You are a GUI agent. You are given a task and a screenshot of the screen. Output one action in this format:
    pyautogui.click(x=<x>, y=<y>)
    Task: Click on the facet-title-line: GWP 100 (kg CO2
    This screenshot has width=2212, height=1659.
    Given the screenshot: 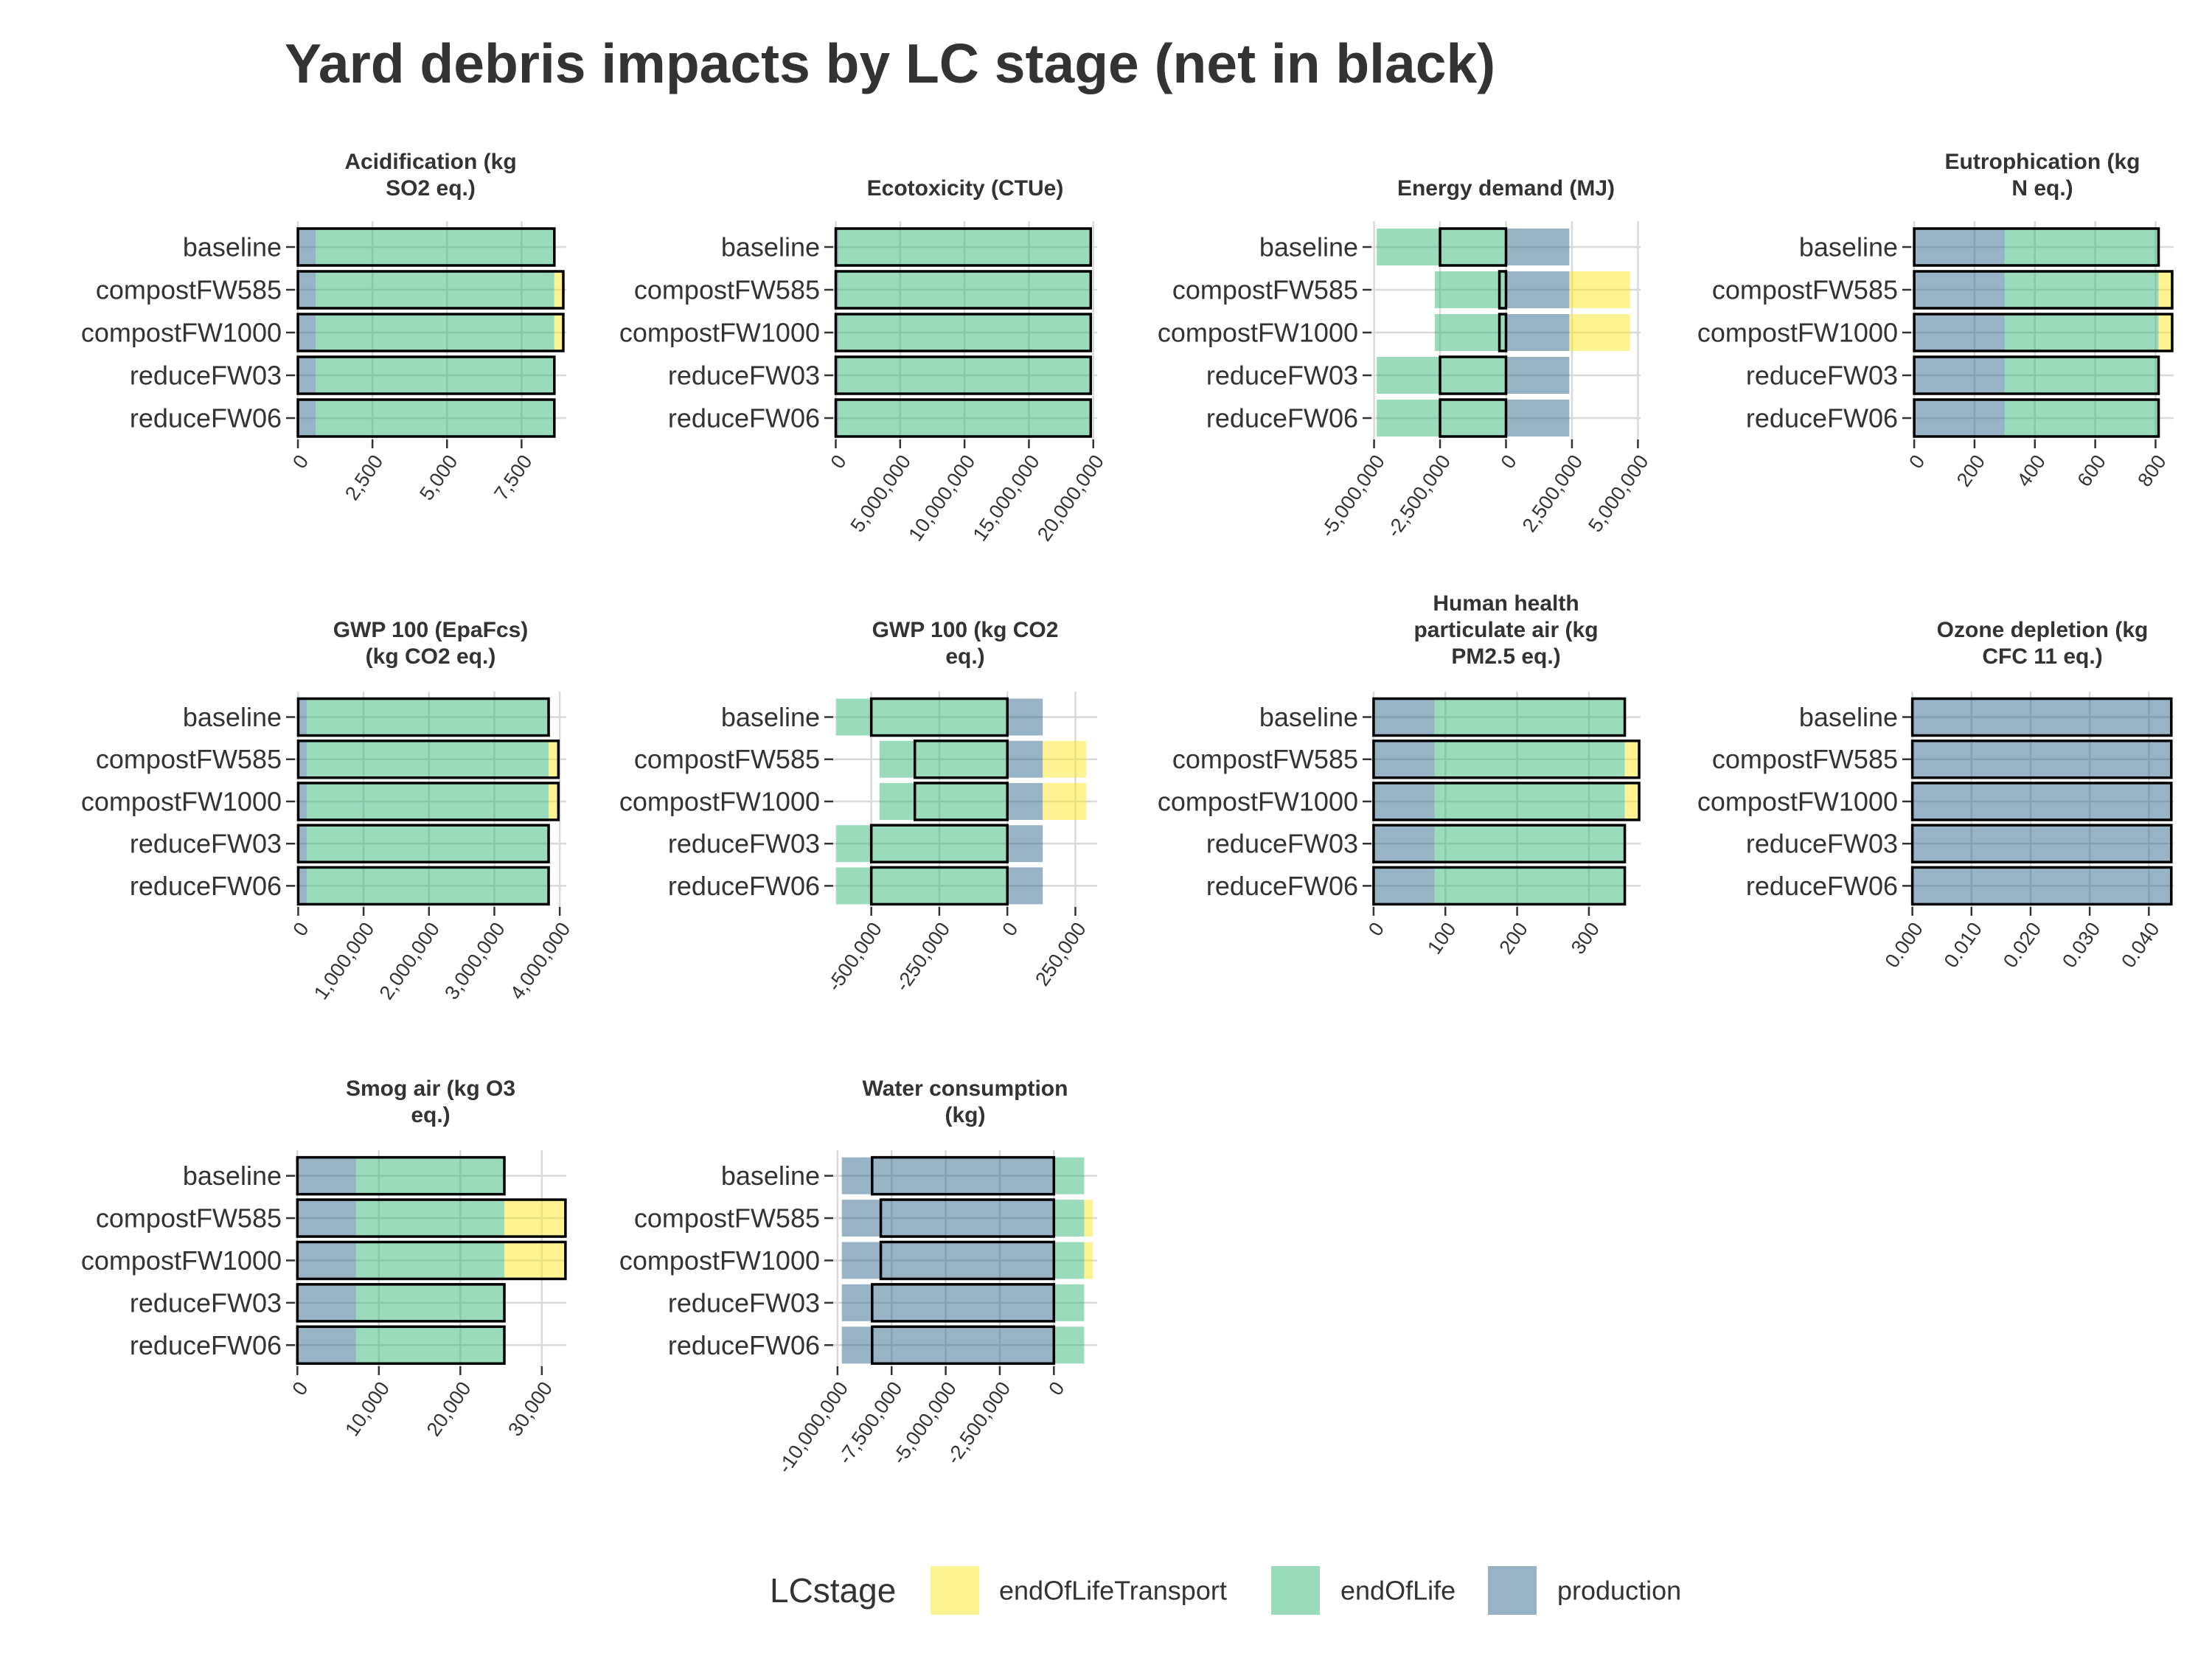 What is the action you would take?
    pyautogui.click(x=965, y=630)
    